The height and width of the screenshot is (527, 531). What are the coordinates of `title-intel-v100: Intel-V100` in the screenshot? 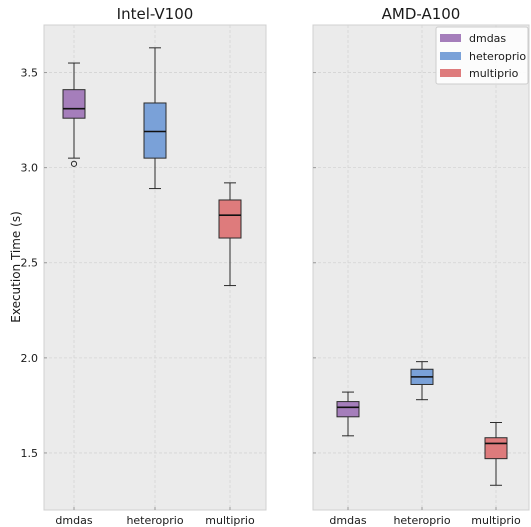 It's located at (155, 14).